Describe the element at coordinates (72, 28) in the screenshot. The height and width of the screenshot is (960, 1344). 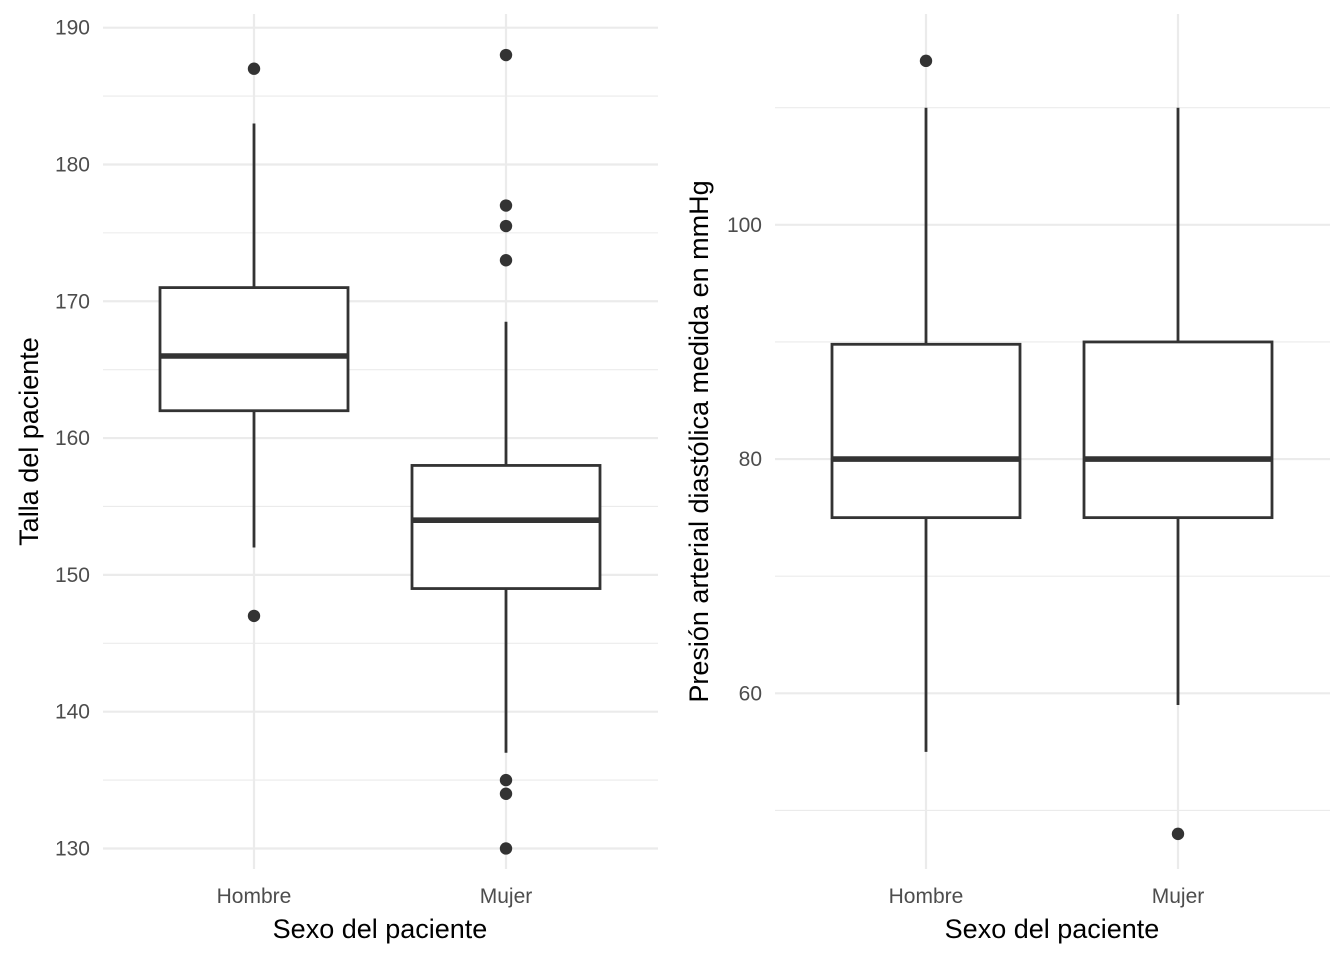
I see `y-tick-label: 190` at that location.